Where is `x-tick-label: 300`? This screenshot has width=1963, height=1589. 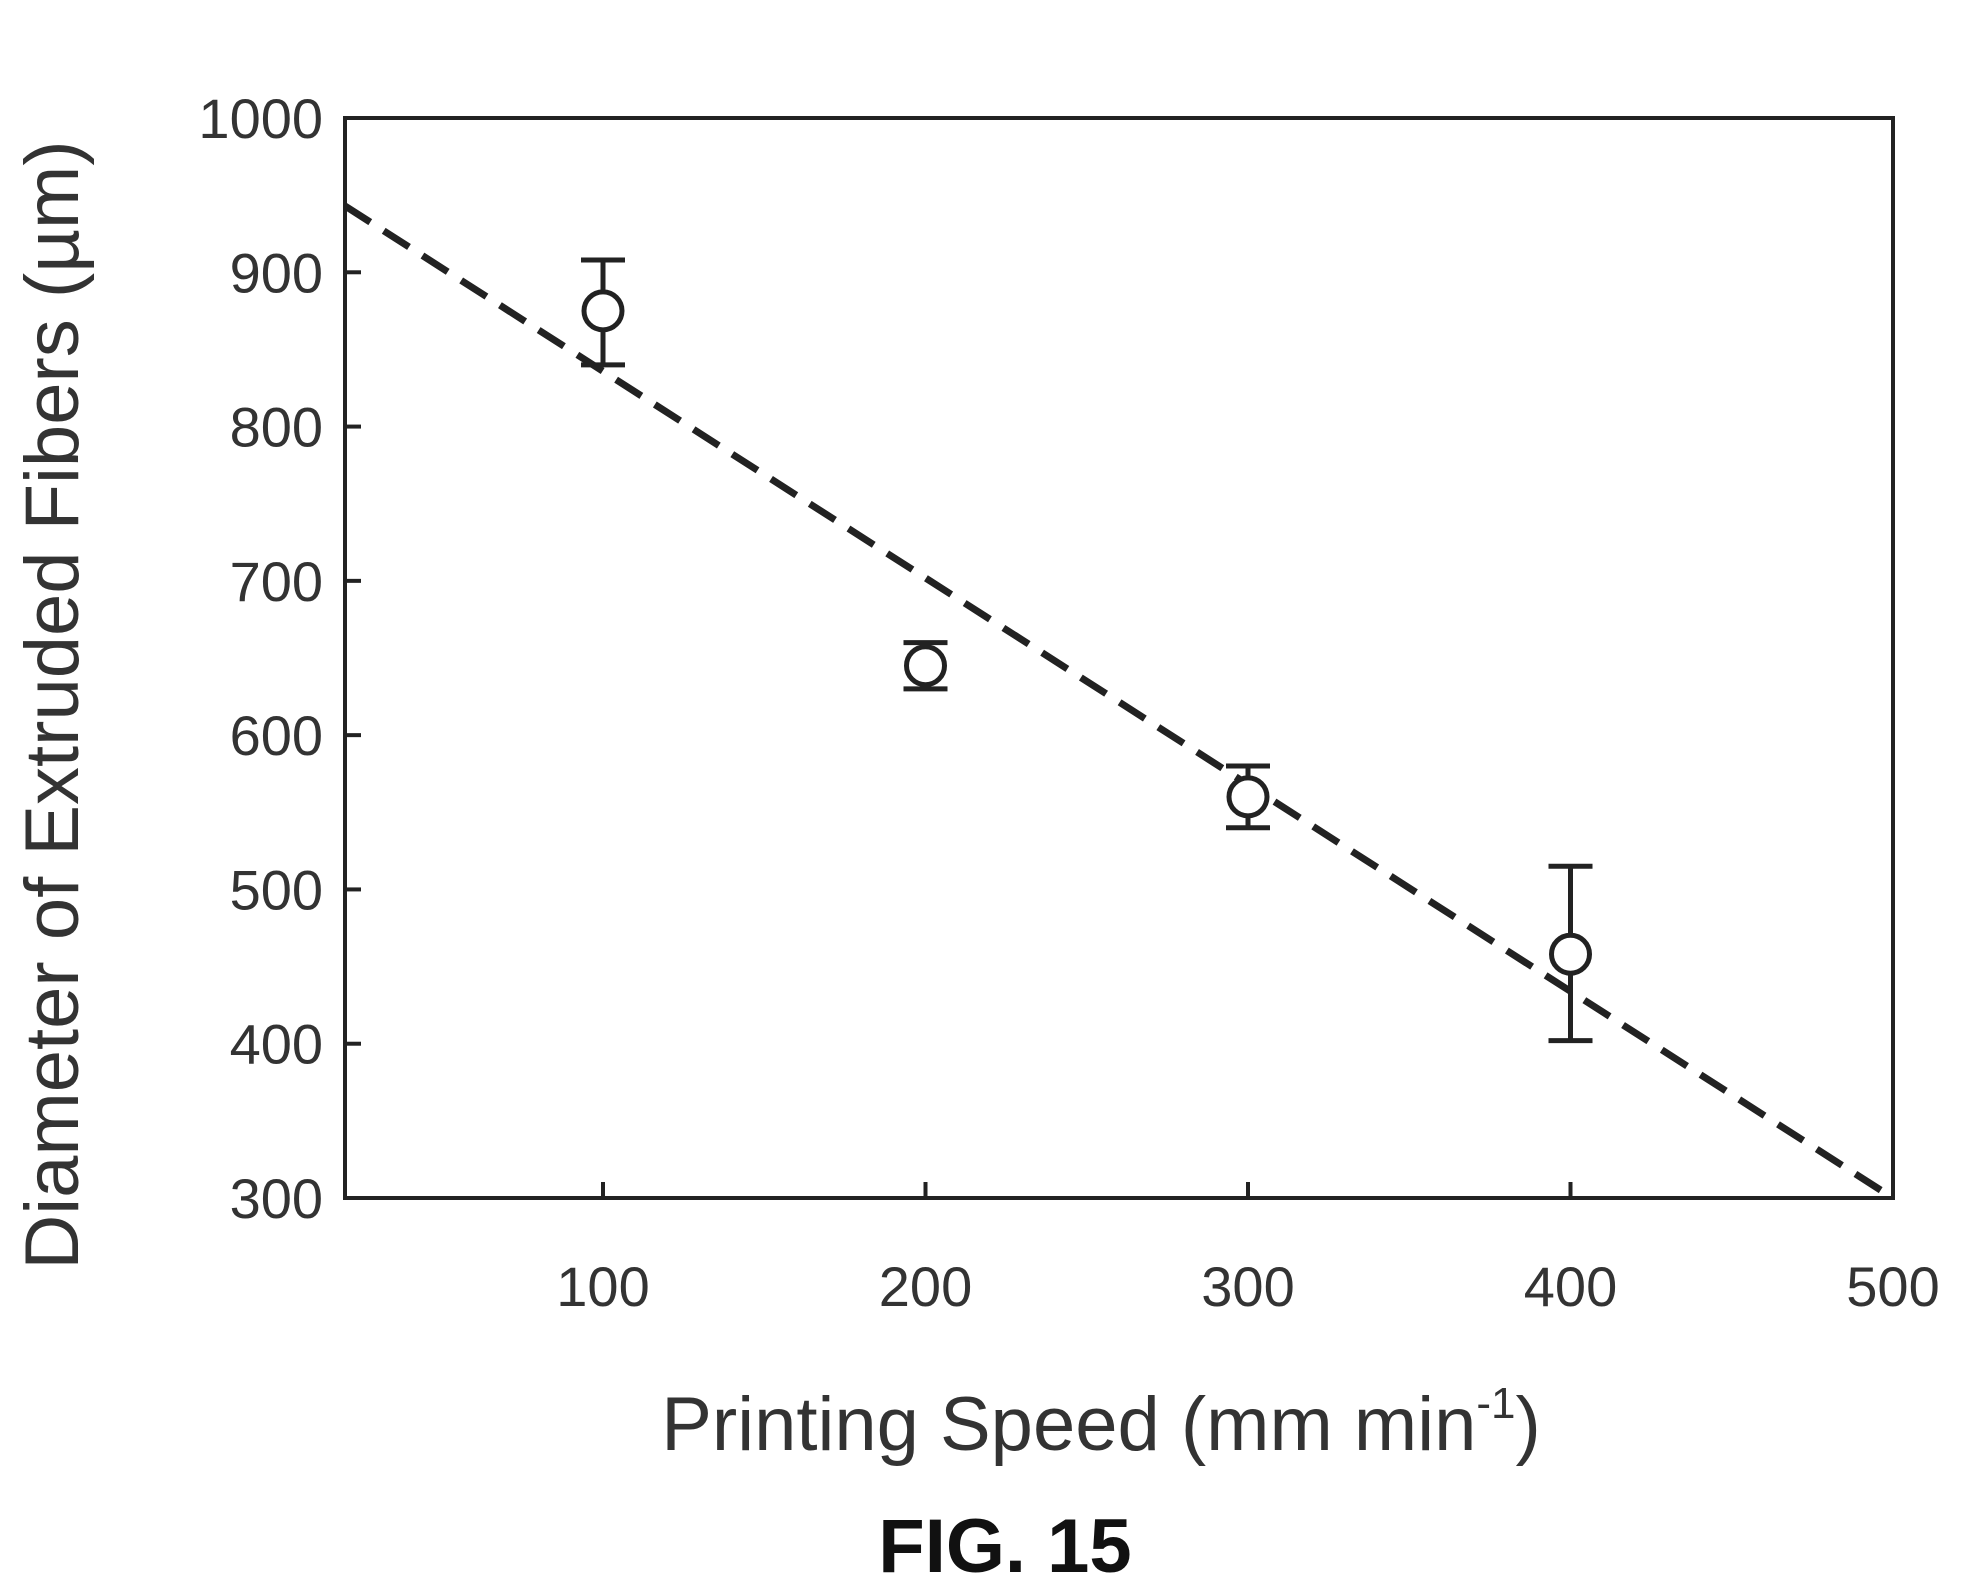
x-tick-label: 300 is located at coordinates (1247, 1286).